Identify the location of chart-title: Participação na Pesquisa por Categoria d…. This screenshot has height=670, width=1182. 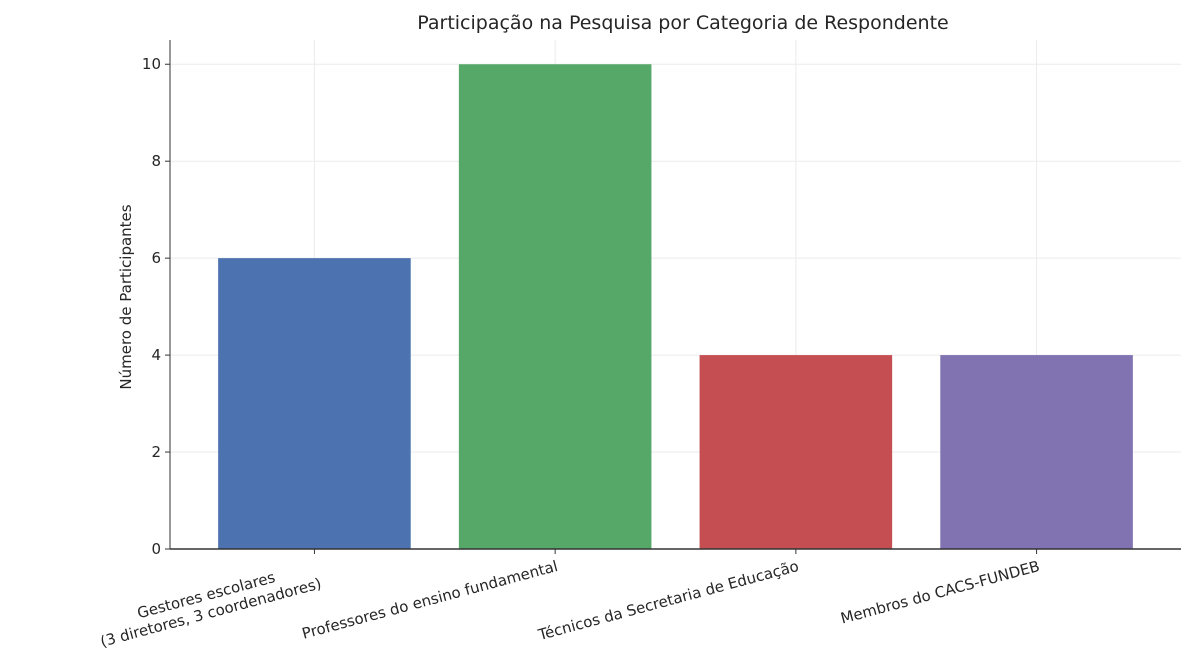
(682, 23).